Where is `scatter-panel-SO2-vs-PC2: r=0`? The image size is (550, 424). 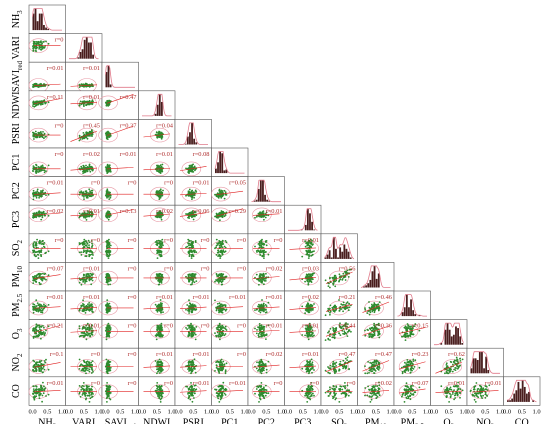
scatter-panel-SO2-vs-PC2: r=0 is located at coordinates (266, 248).